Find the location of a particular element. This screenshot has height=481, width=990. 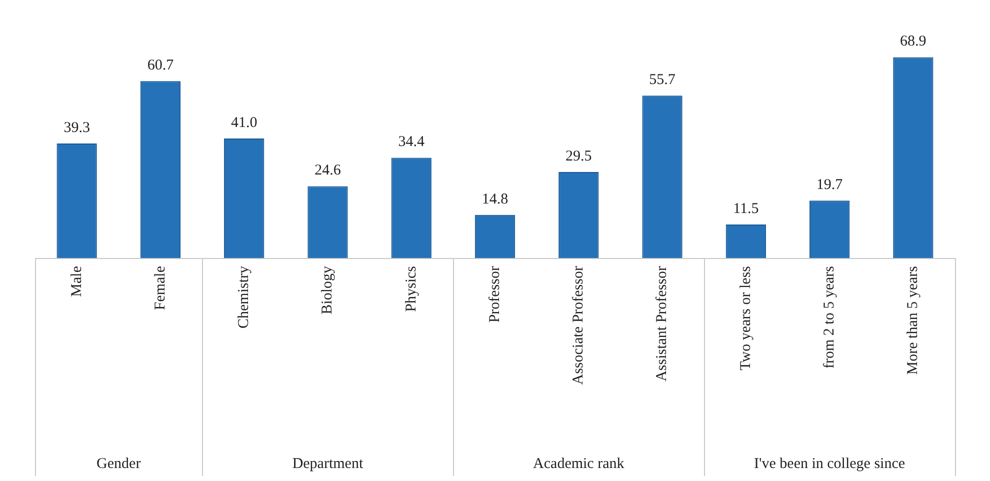

data-label: 34.4 is located at coordinates (411, 142).